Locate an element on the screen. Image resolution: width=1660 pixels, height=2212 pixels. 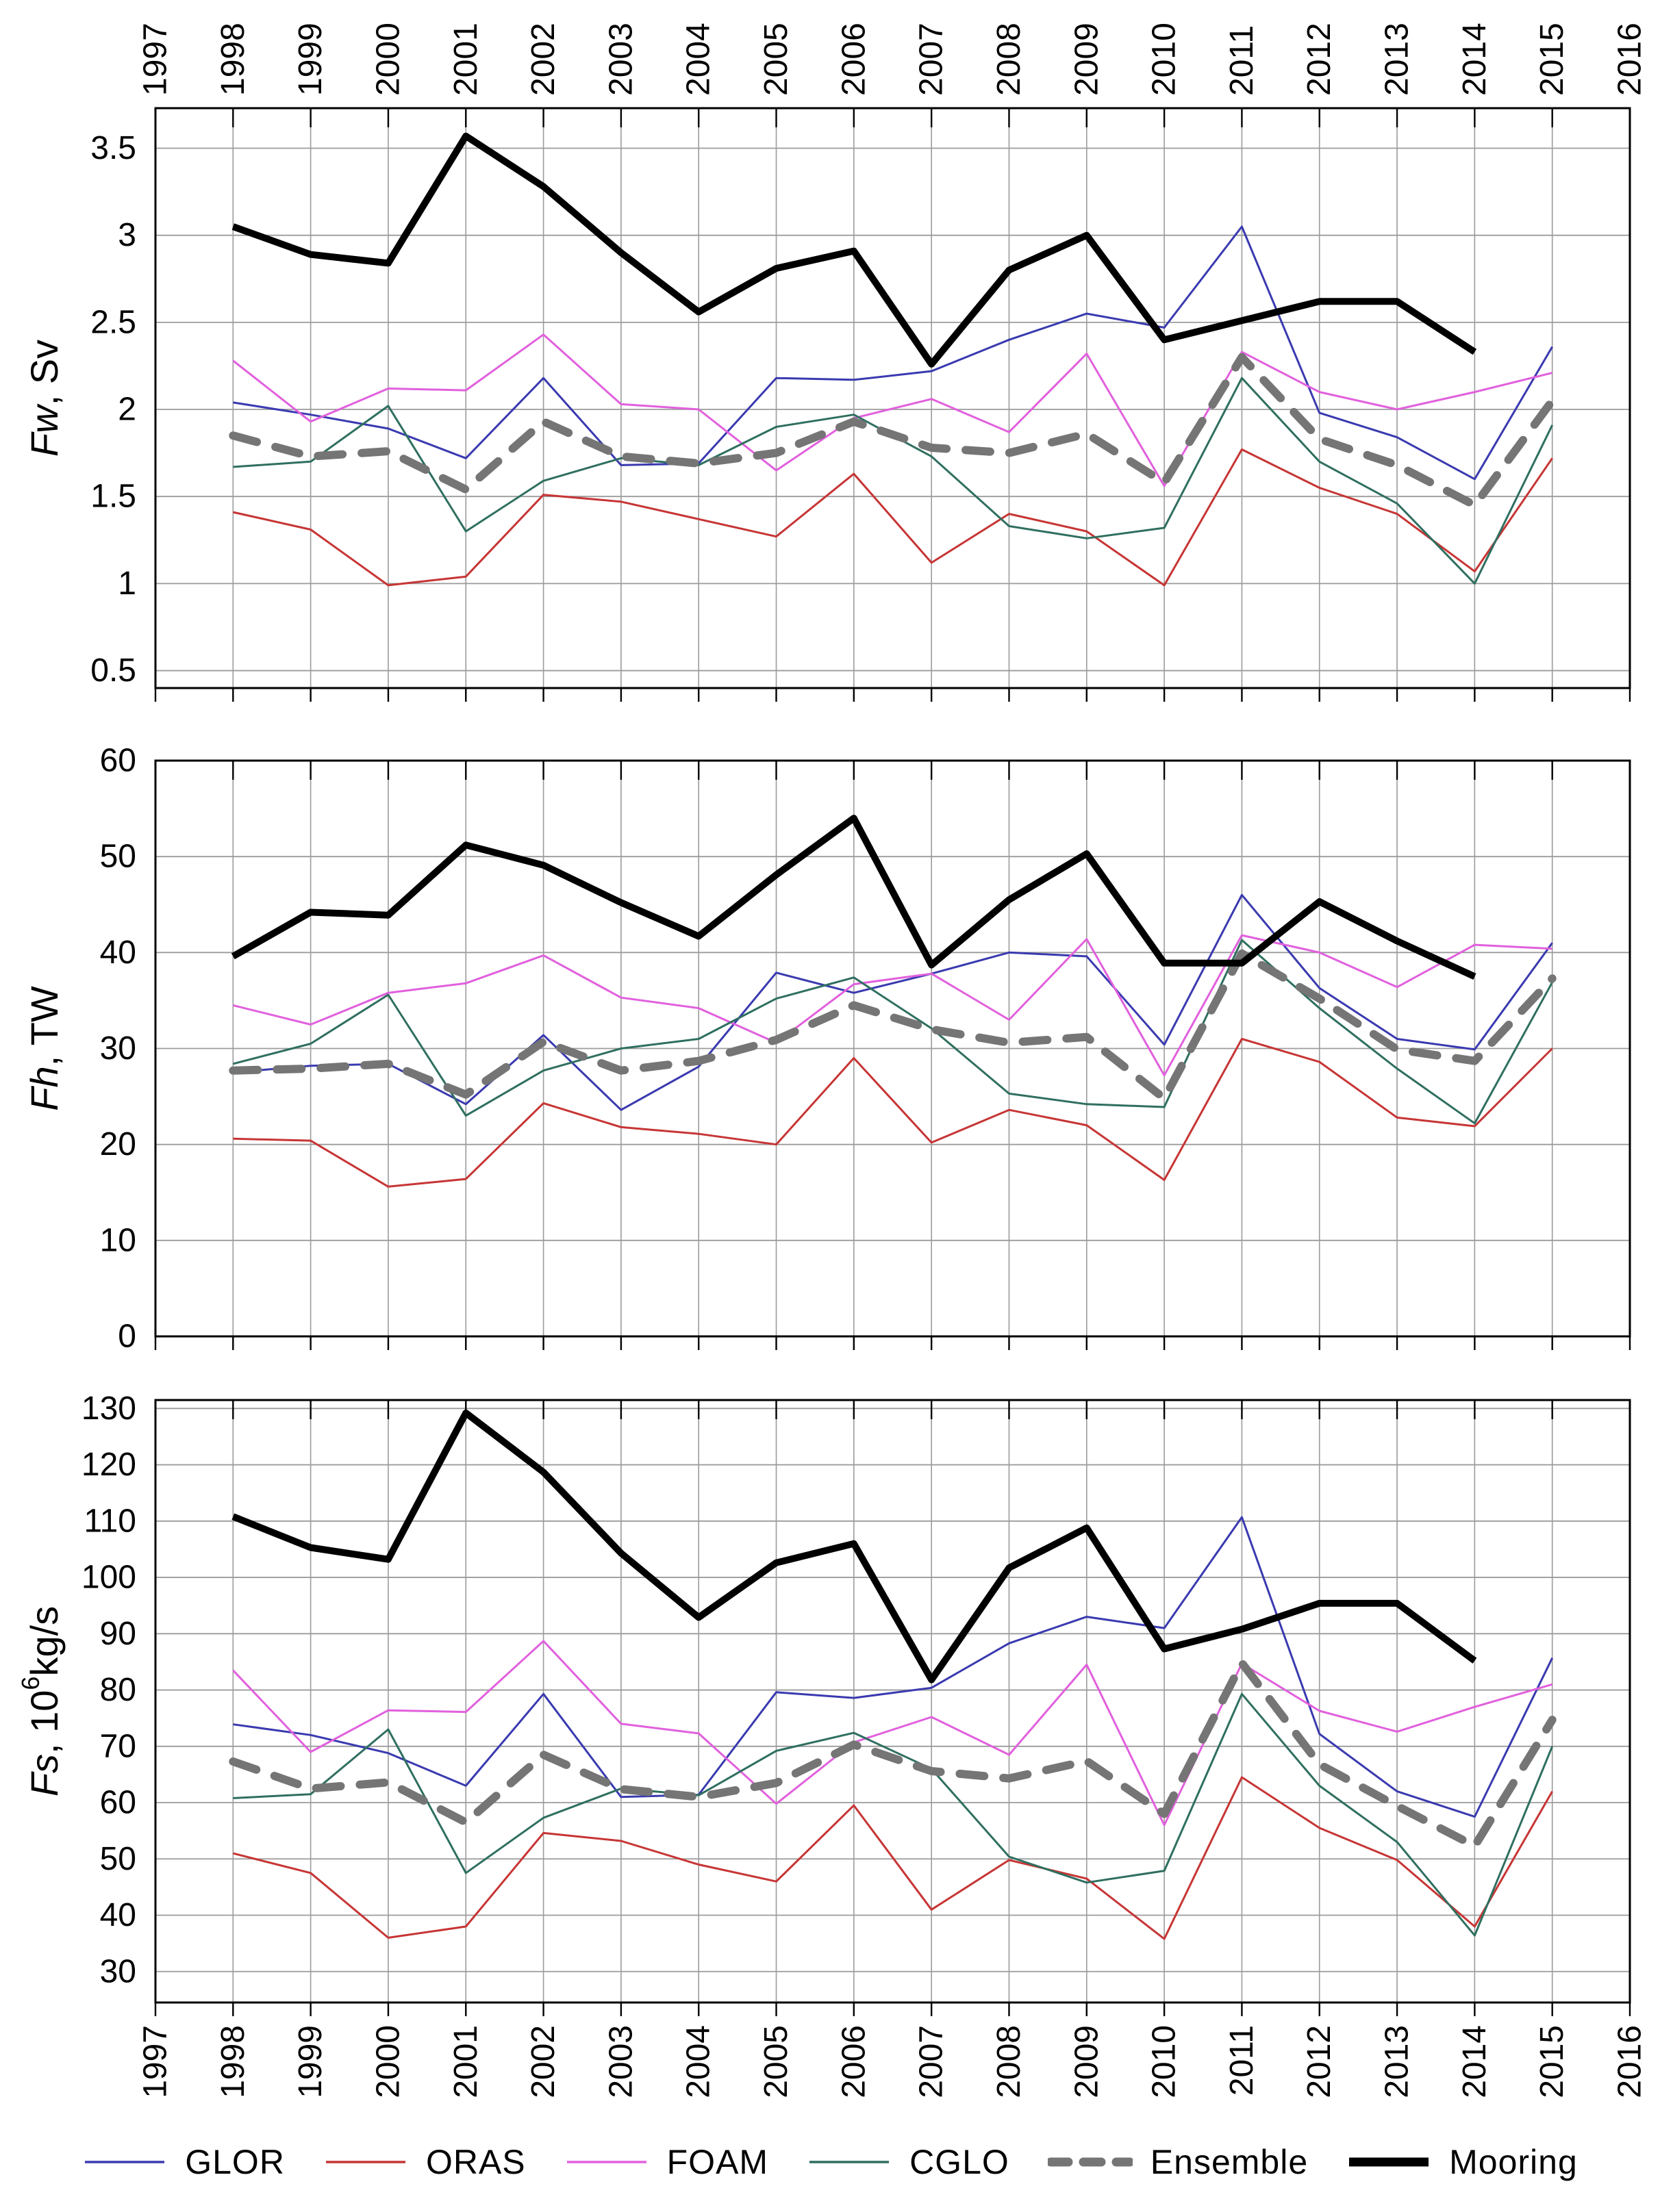
svg-text: 1.5 is located at coordinates (113, 497).